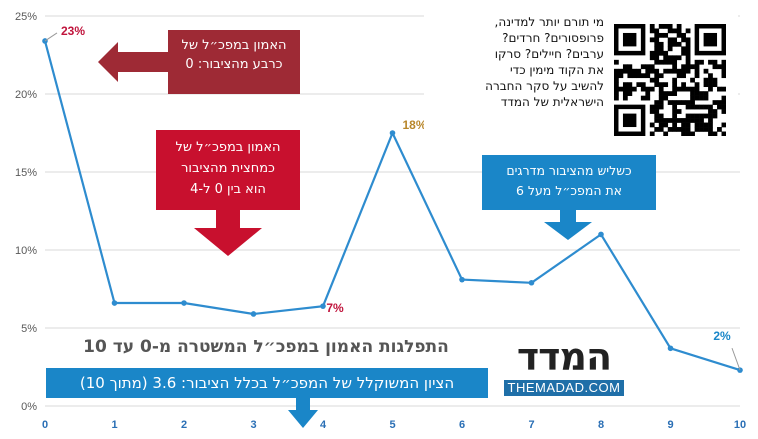  Describe the element at coordinates (462, 425) in the screenshot. I see `x-tick-label: 6` at that location.